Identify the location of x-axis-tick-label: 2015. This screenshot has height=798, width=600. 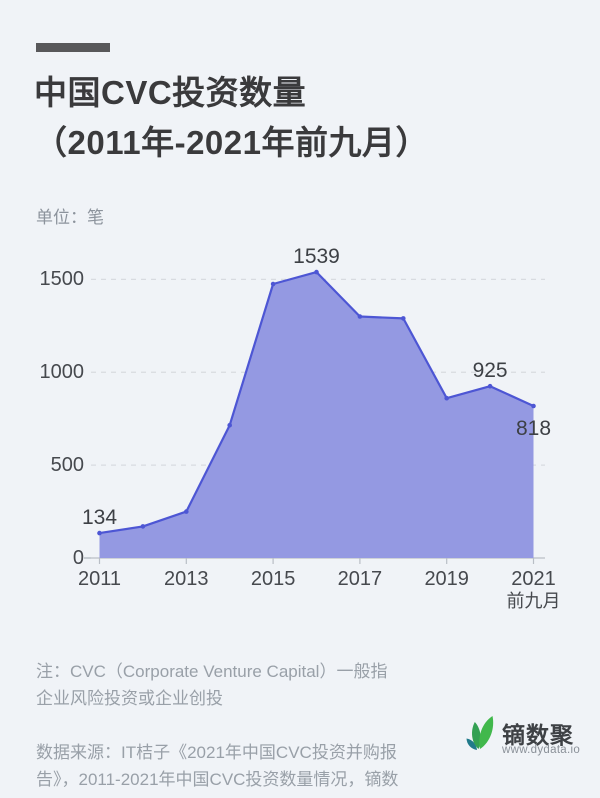
(273, 579).